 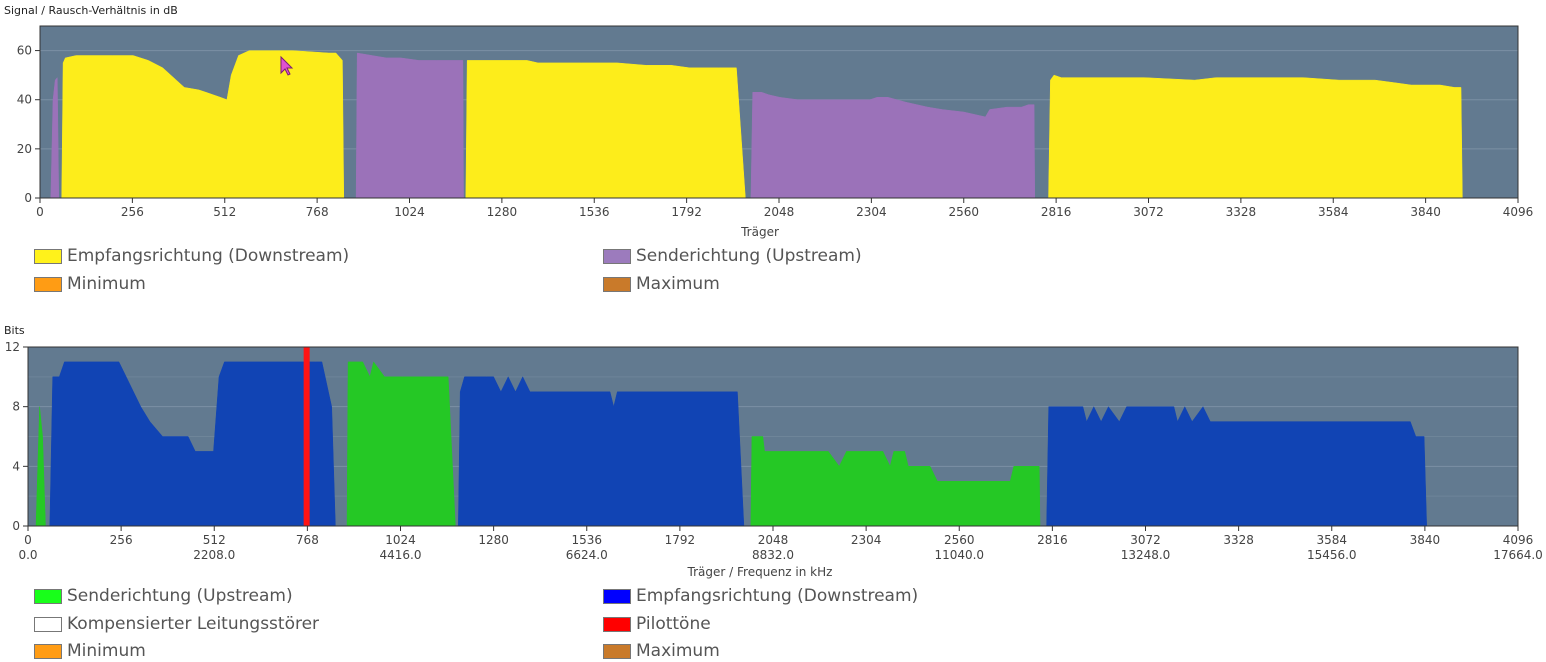 I want to click on y-tick-label: 60, so click(x=24, y=51).